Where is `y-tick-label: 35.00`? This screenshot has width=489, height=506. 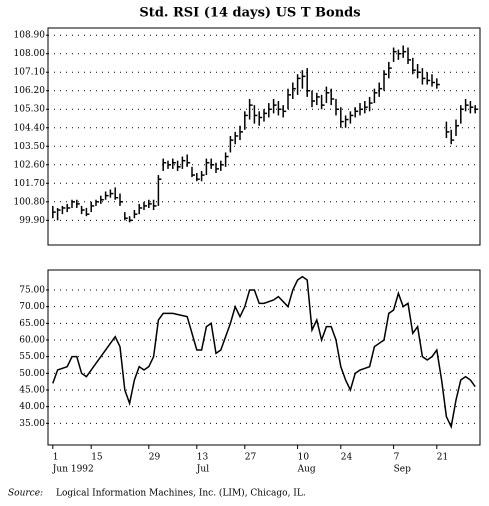 y-tick-label: 35.00 is located at coordinates (32, 424).